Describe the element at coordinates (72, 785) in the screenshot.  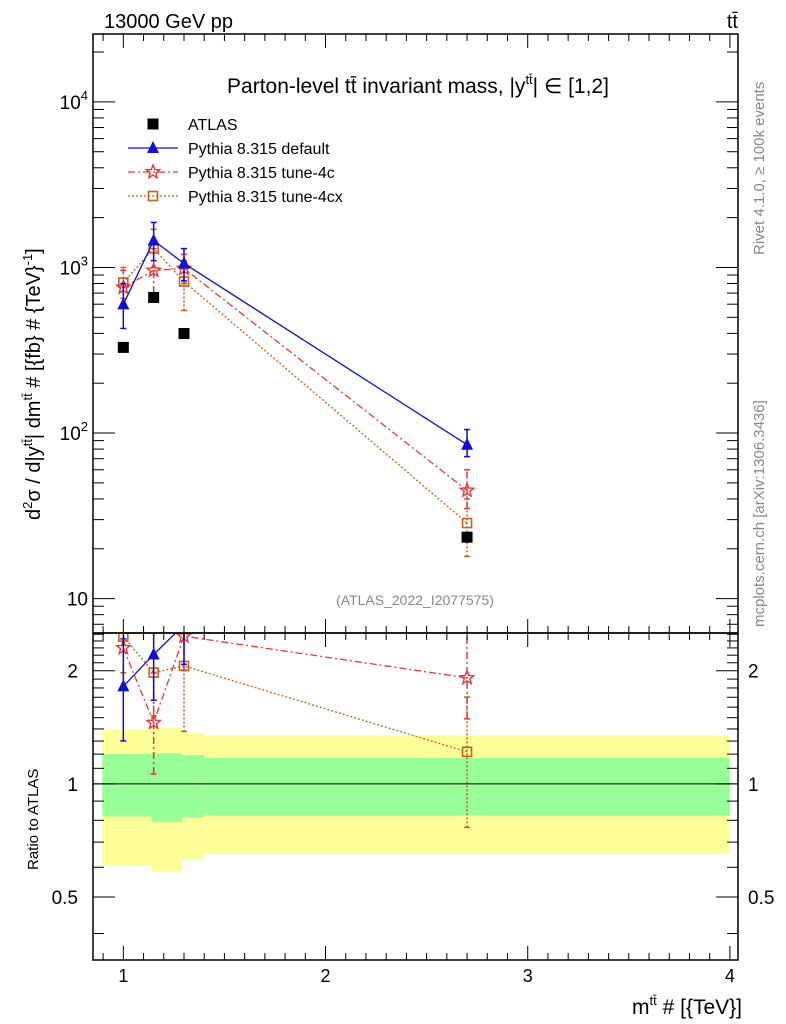
I see `ratio-y-tick-label-left: 1` at that location.